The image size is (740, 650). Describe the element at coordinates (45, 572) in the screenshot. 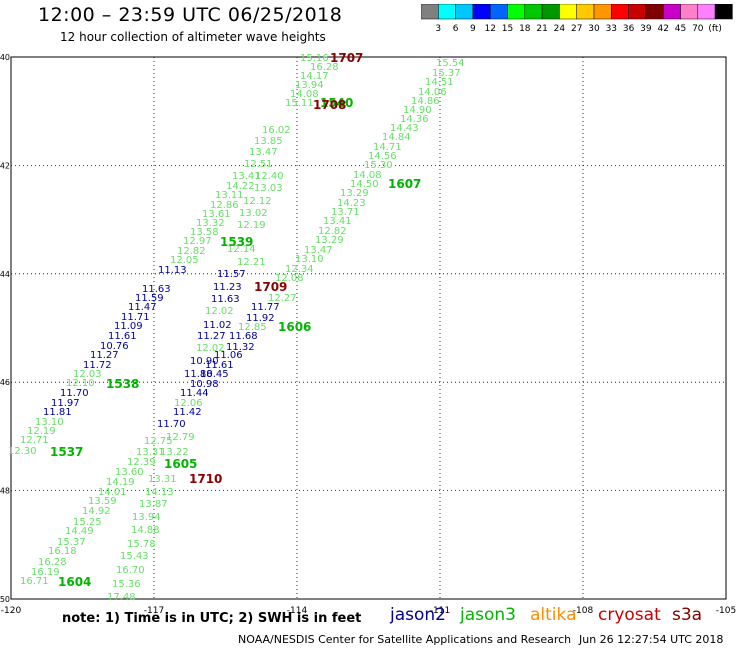

I see `swh-observation: 16.19` at that location.